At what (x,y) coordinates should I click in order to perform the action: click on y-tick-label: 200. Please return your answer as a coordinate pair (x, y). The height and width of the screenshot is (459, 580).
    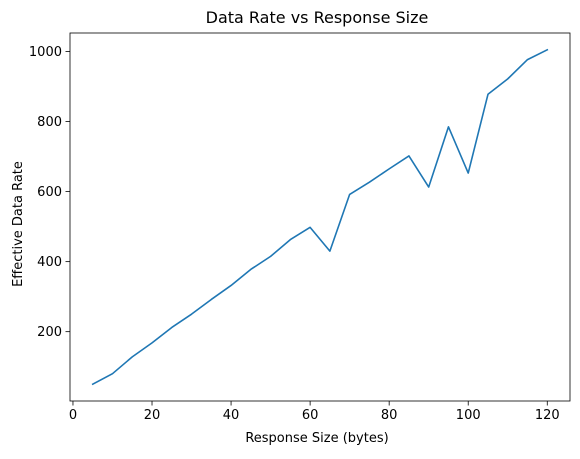
    Looking at the image, I should click on (49, 332).